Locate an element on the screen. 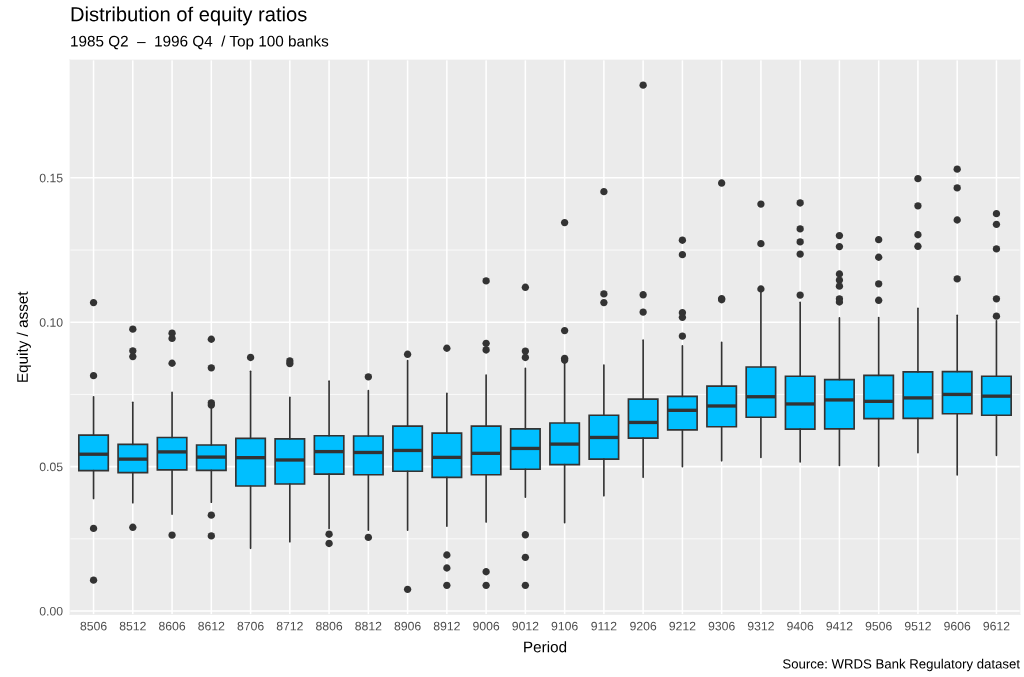  chart-subtitle: 1985 Q2 – 1996 Q4 / Top 100 banks is located at coordinates (200, 42).